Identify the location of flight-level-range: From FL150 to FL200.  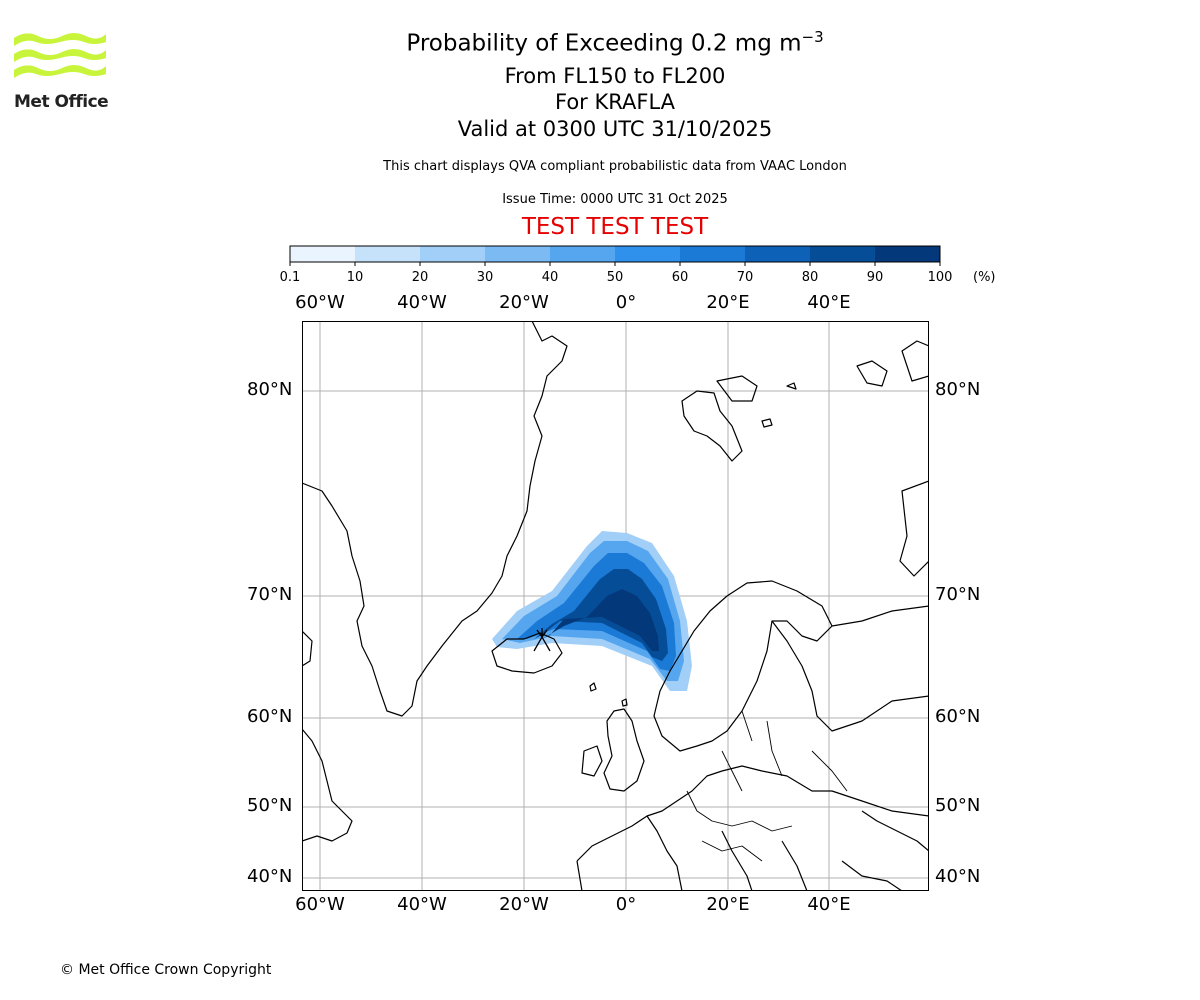
(615, 76).